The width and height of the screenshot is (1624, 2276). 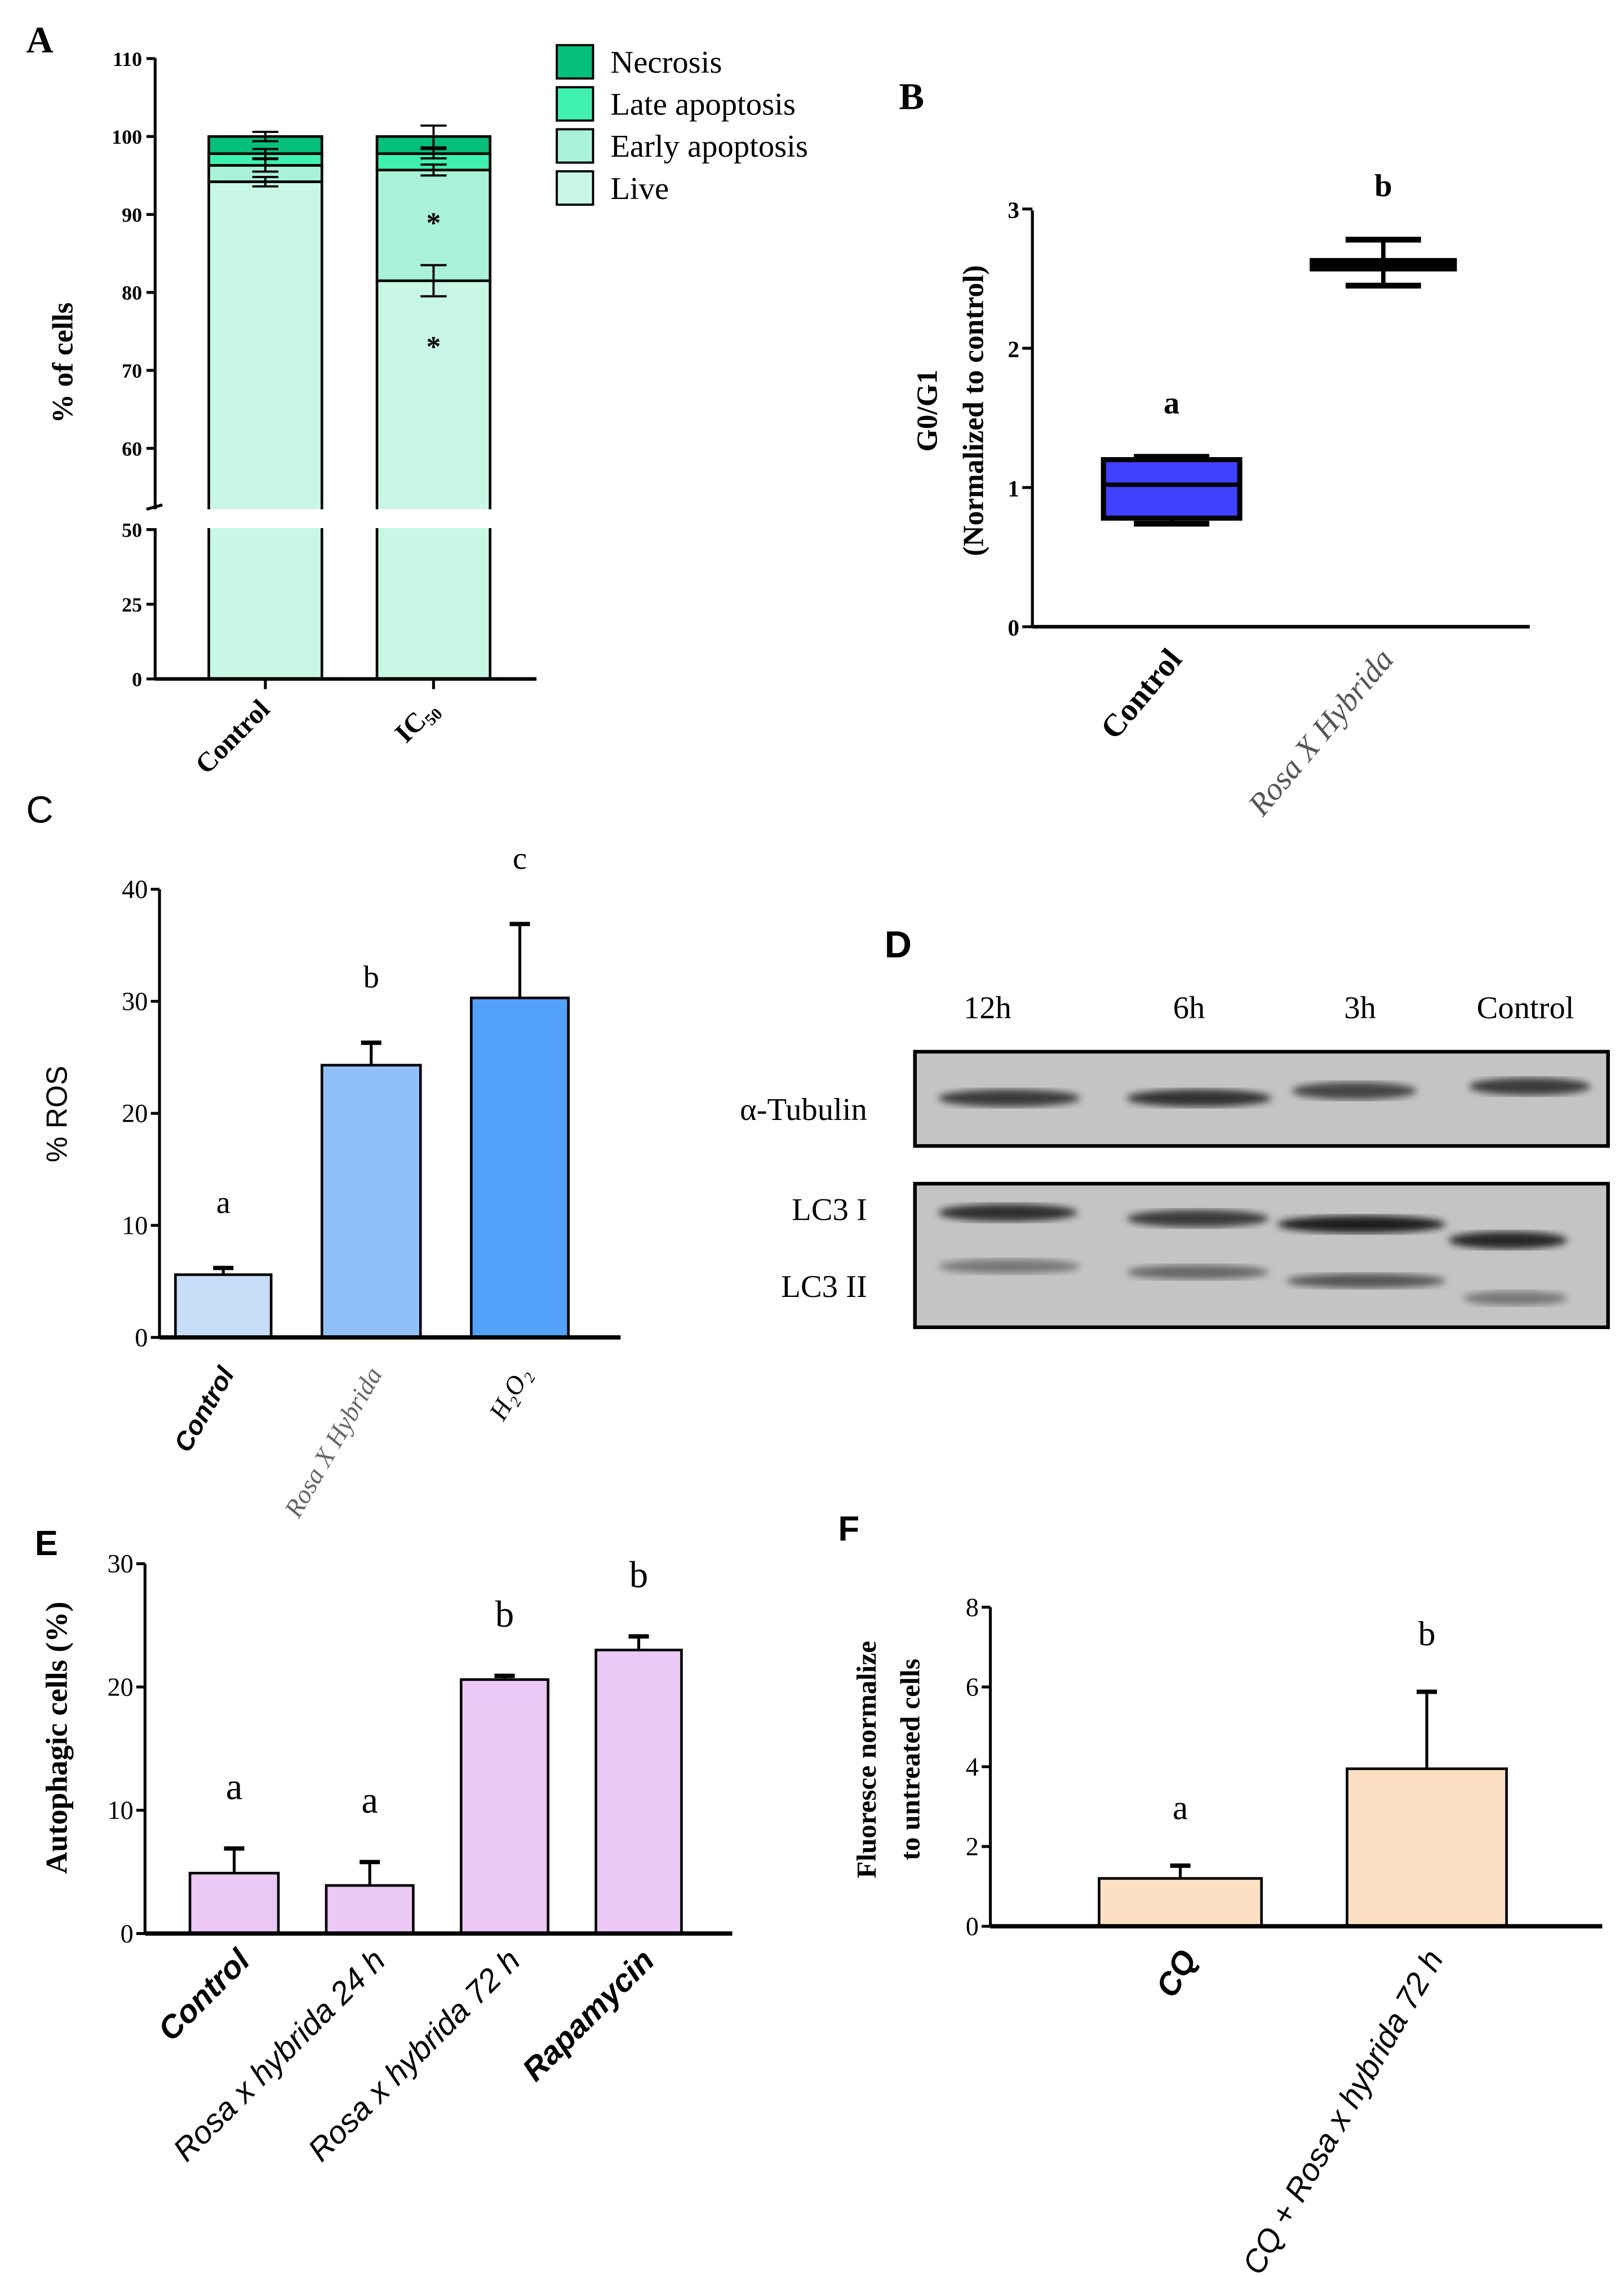 What do you see at coordinates (355, 518) in the screenshot?
I see `axis-break-gap` at bounding box center [355, 518].